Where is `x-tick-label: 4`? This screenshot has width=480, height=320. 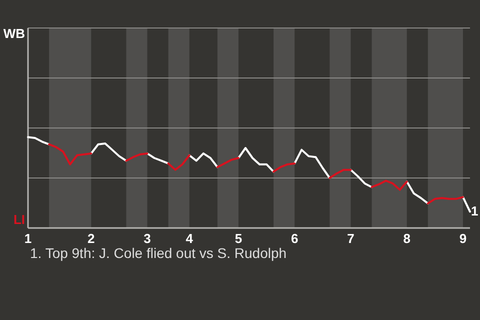
x-tick-label: 4 is located at coordinates (190, 238).